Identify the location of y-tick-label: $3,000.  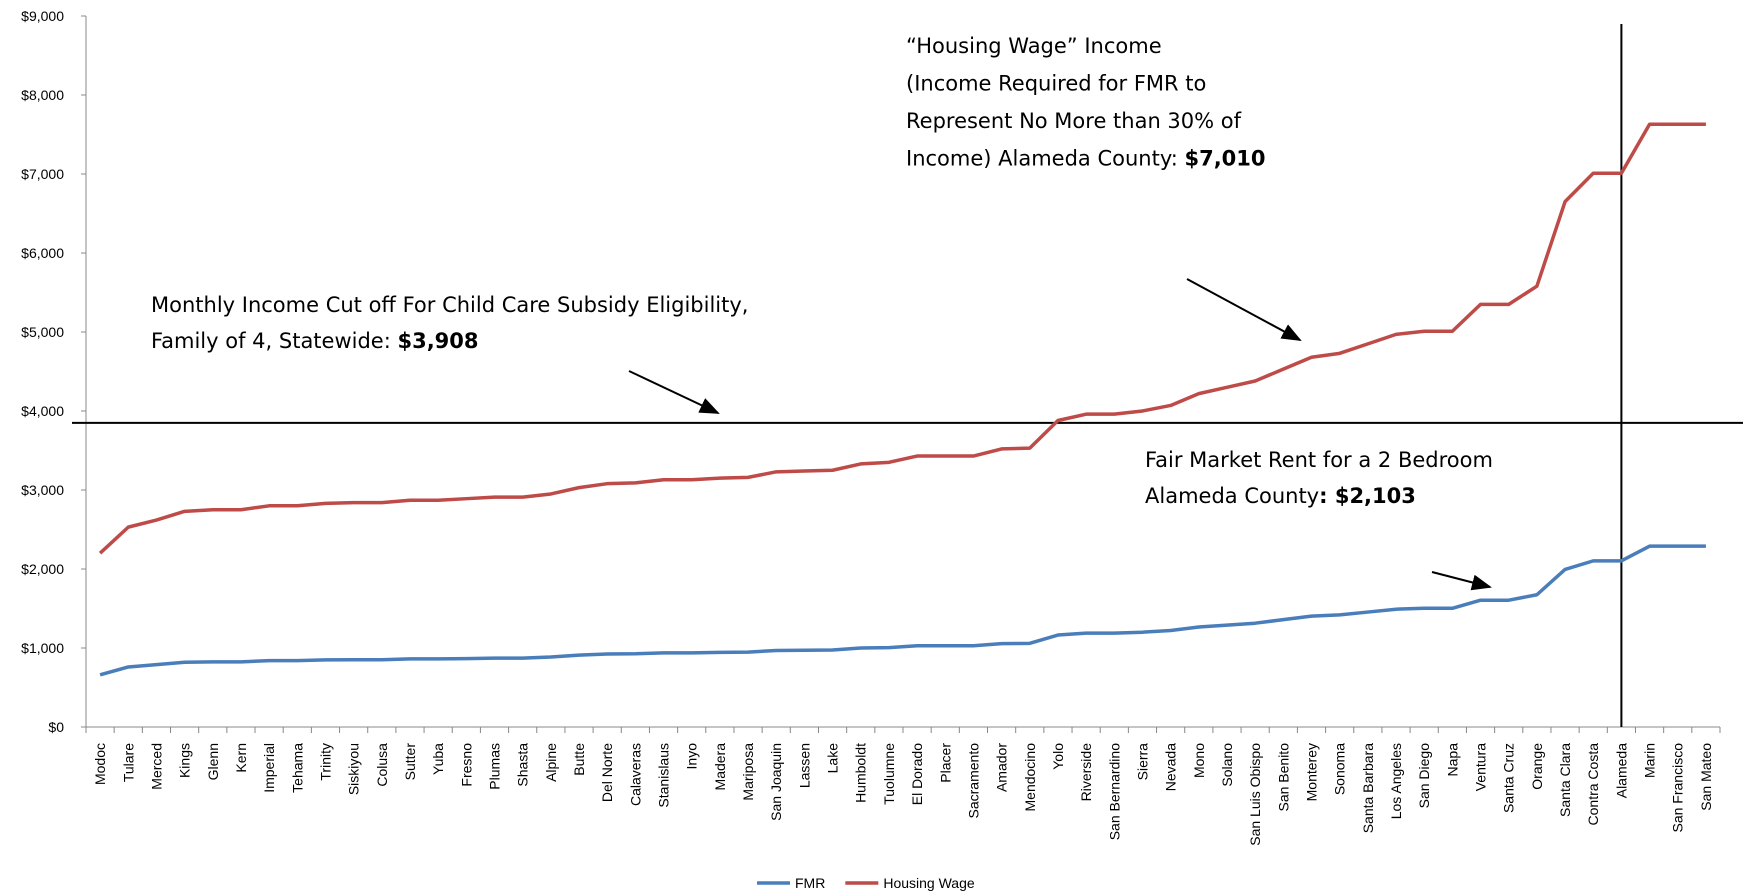
(42, 490).